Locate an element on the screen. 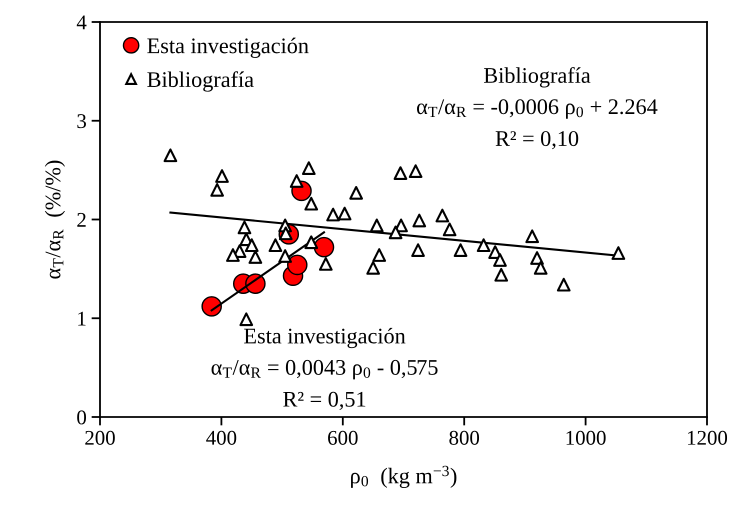  x-axis-title: ρ$_{0}$ (kg m$^{−3}$) is located at coordinates (403, 477).